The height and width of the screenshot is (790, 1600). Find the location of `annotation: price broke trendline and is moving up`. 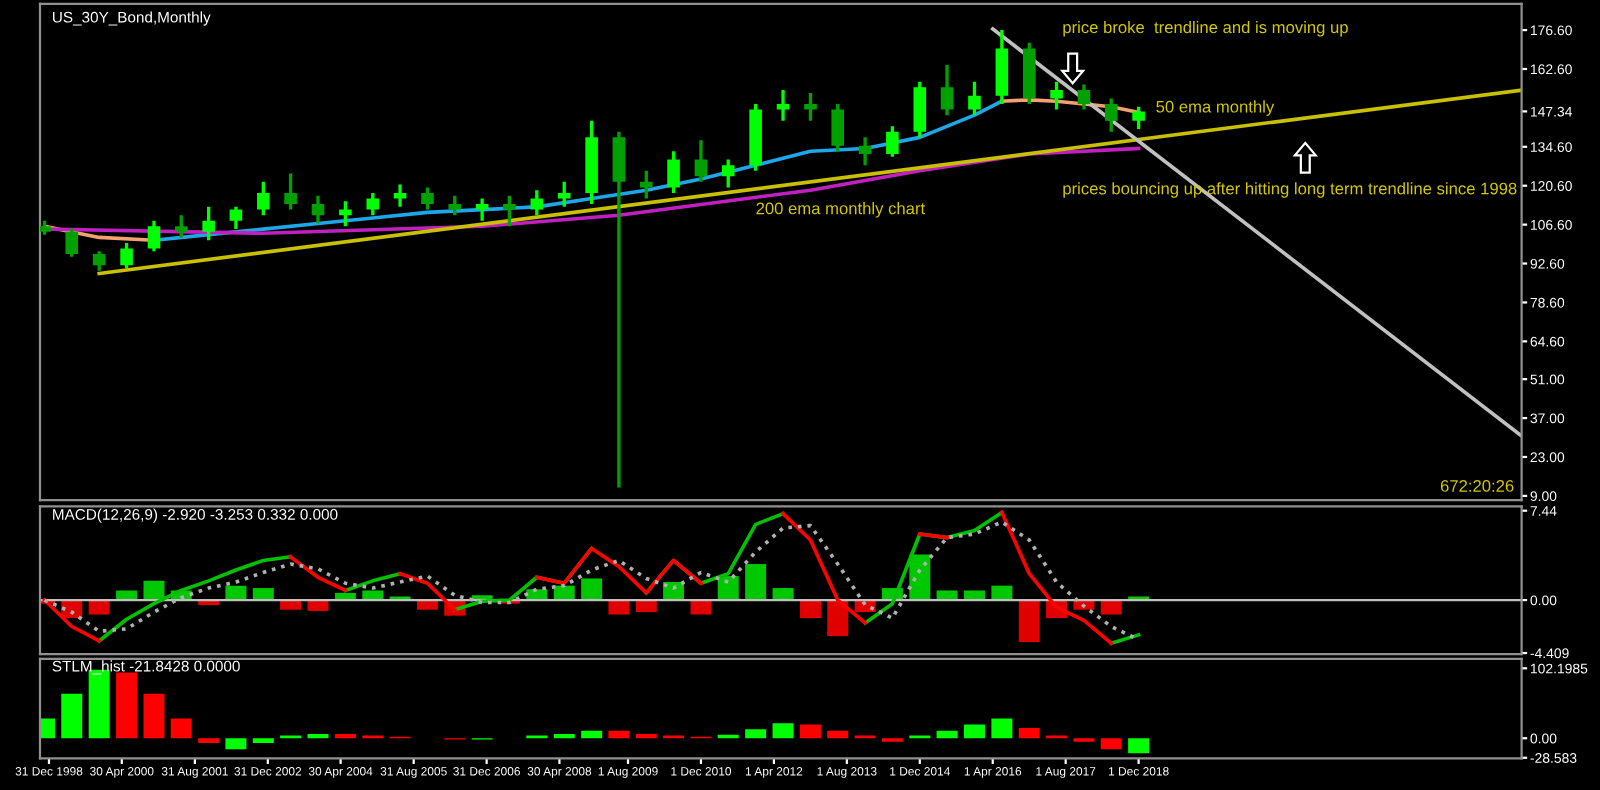

annotation: price broke trendline and is moving up is located at coordinates (1205, 28).